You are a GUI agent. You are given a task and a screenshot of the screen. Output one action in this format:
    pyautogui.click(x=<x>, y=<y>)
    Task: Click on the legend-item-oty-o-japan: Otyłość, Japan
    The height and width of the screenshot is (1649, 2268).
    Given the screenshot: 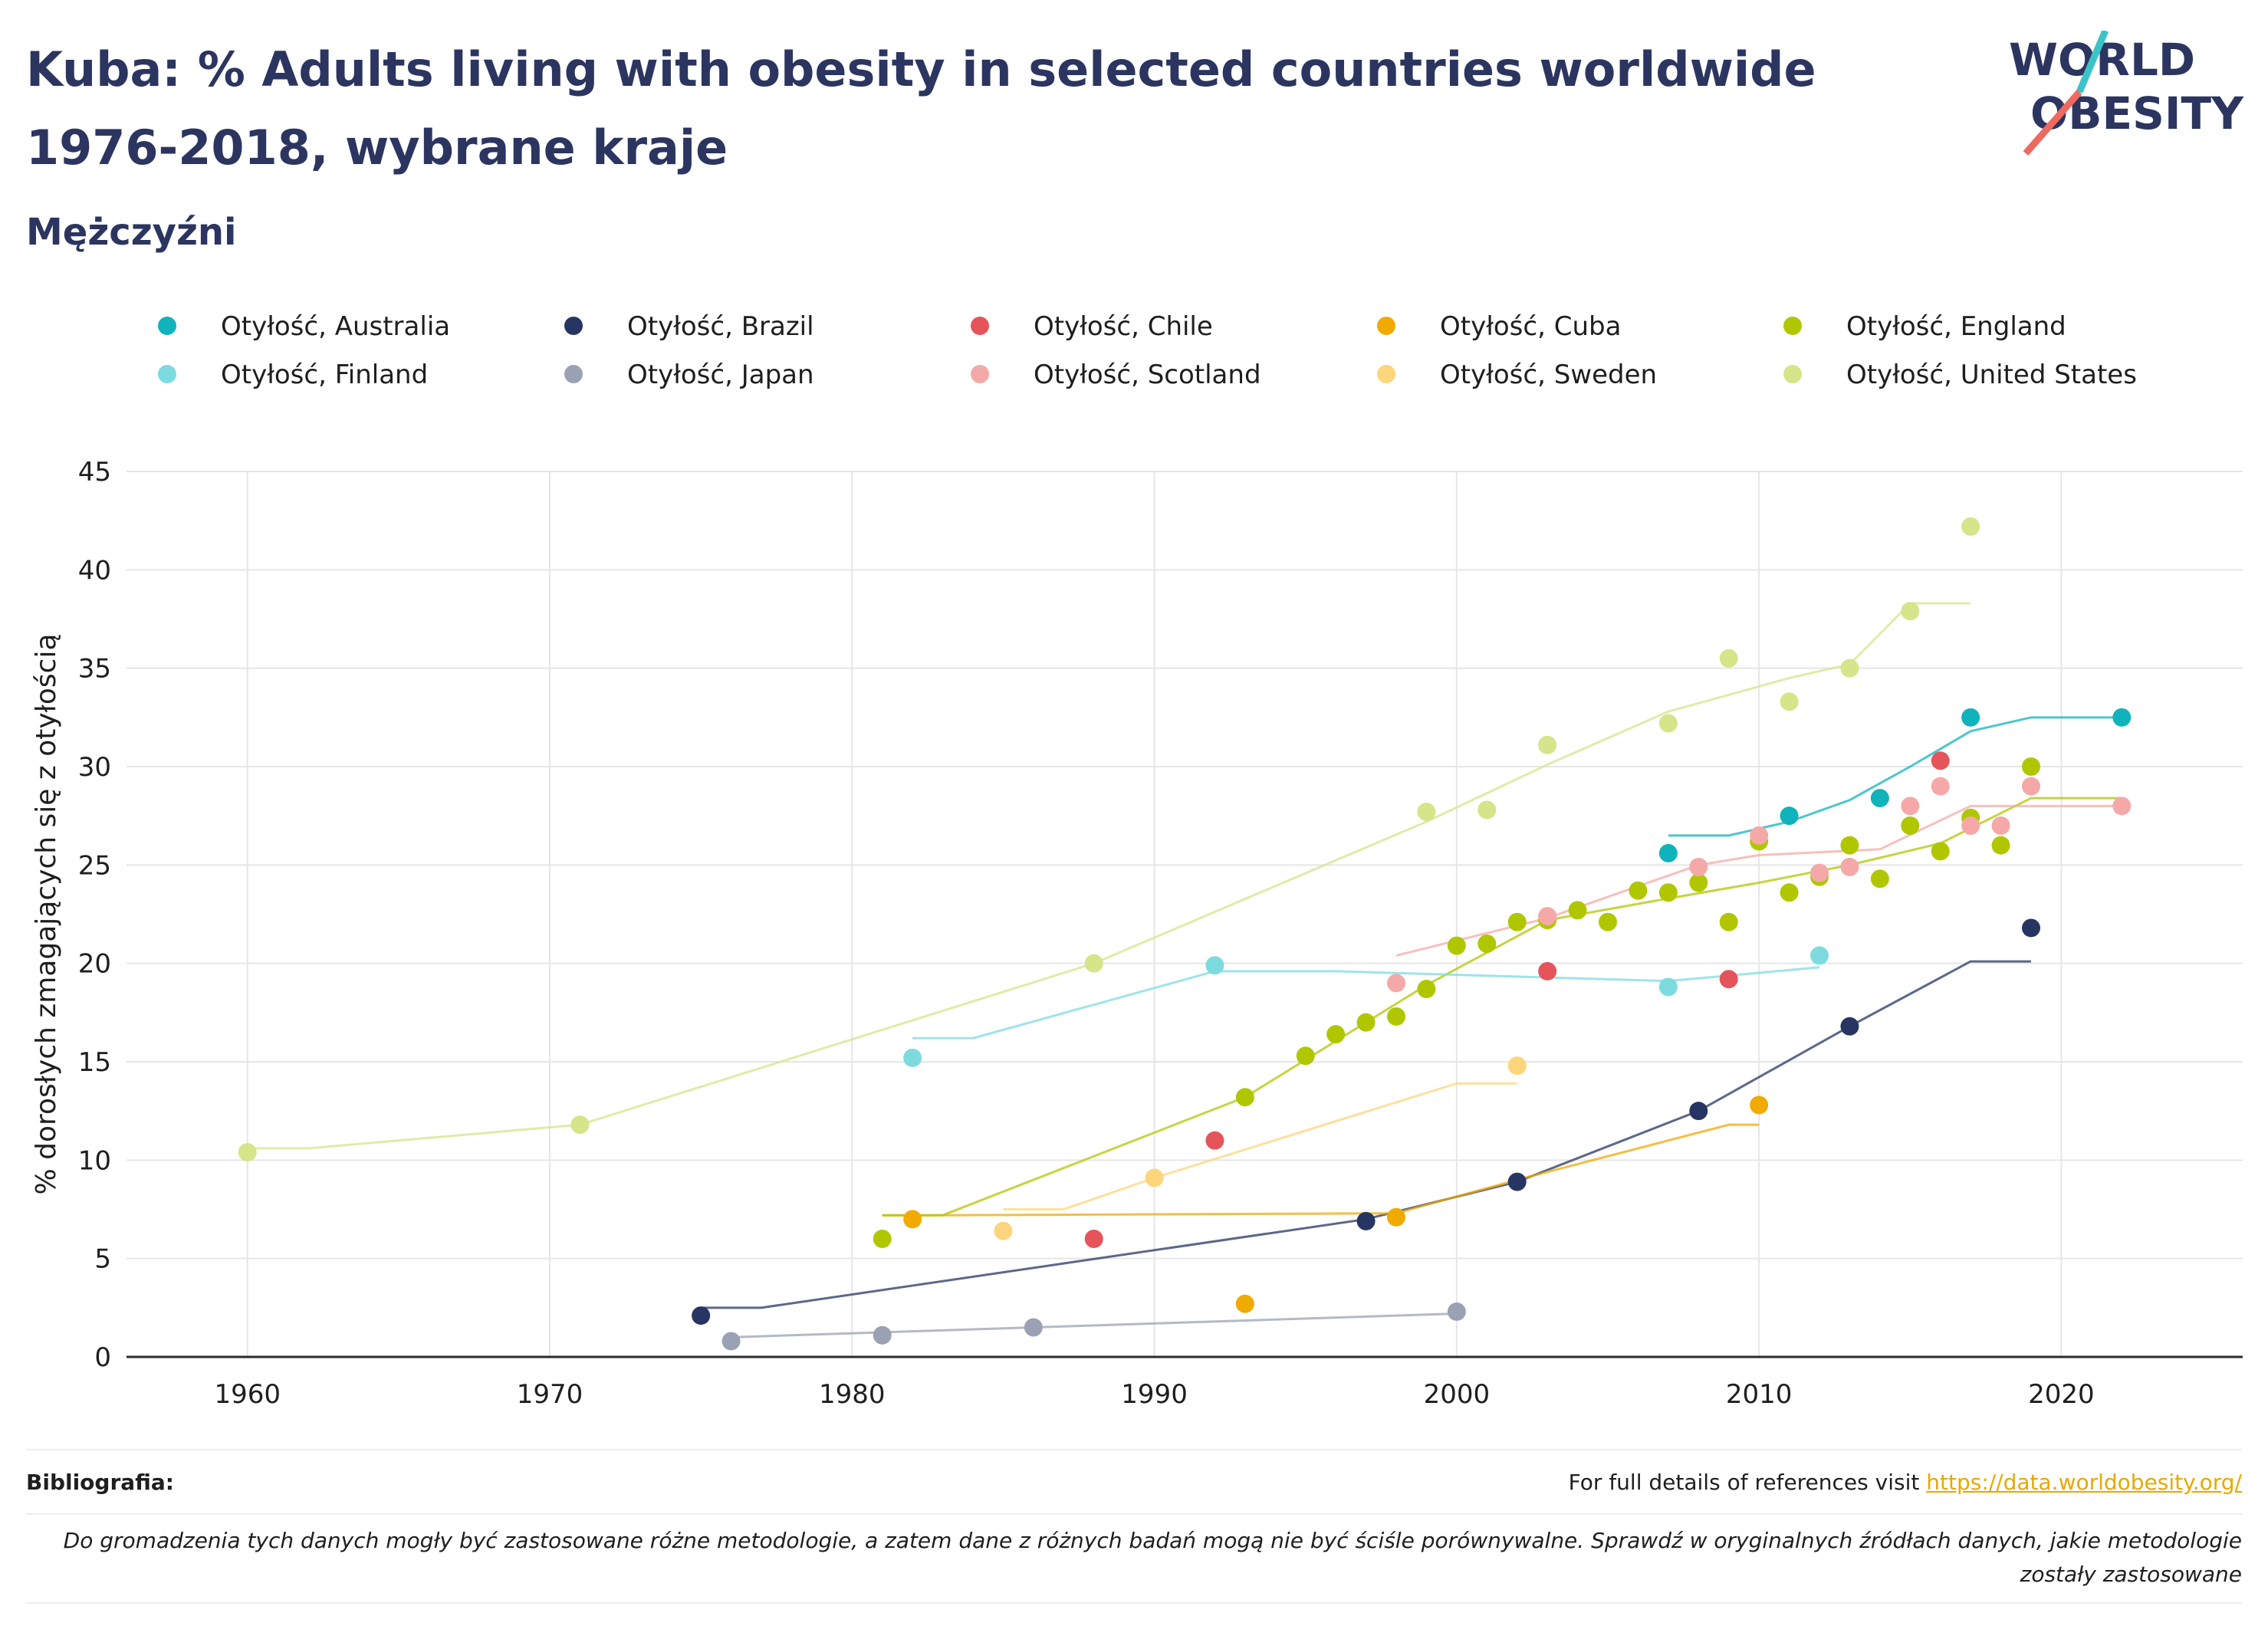 What is the action you would take?
    pyautogui.click(x=689, y=375)
    